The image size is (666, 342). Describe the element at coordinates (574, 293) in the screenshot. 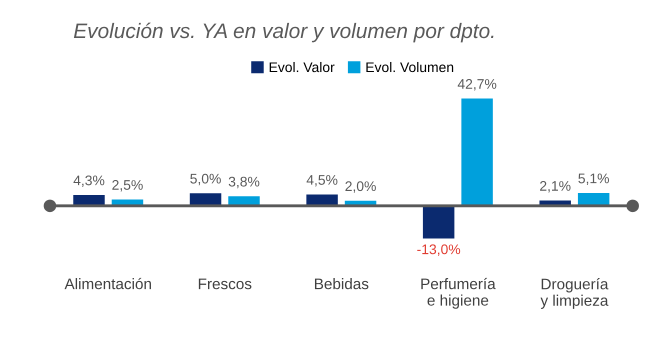

I see `x-tick-label: Droguería y limpieza` at that location.